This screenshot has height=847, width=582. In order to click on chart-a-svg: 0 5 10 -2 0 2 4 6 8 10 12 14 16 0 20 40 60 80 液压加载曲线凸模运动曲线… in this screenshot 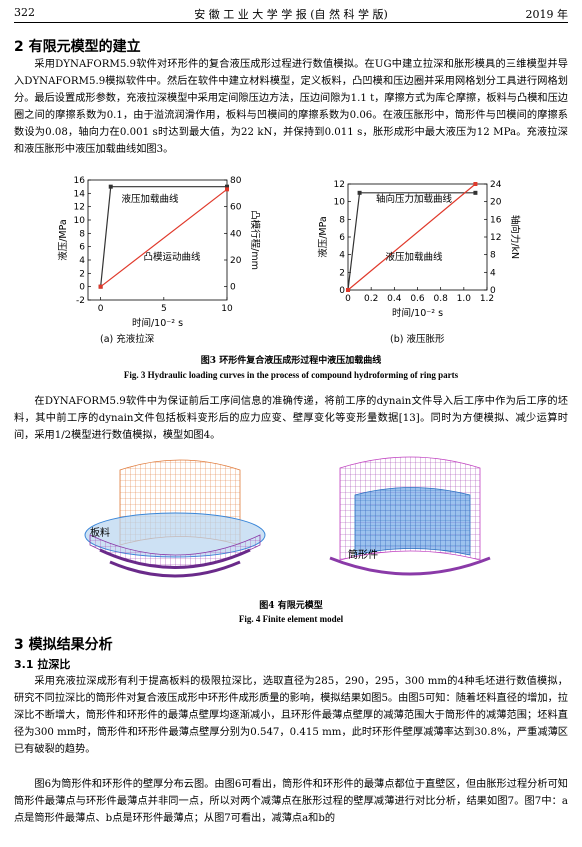, I will do `click(159, 252)`.